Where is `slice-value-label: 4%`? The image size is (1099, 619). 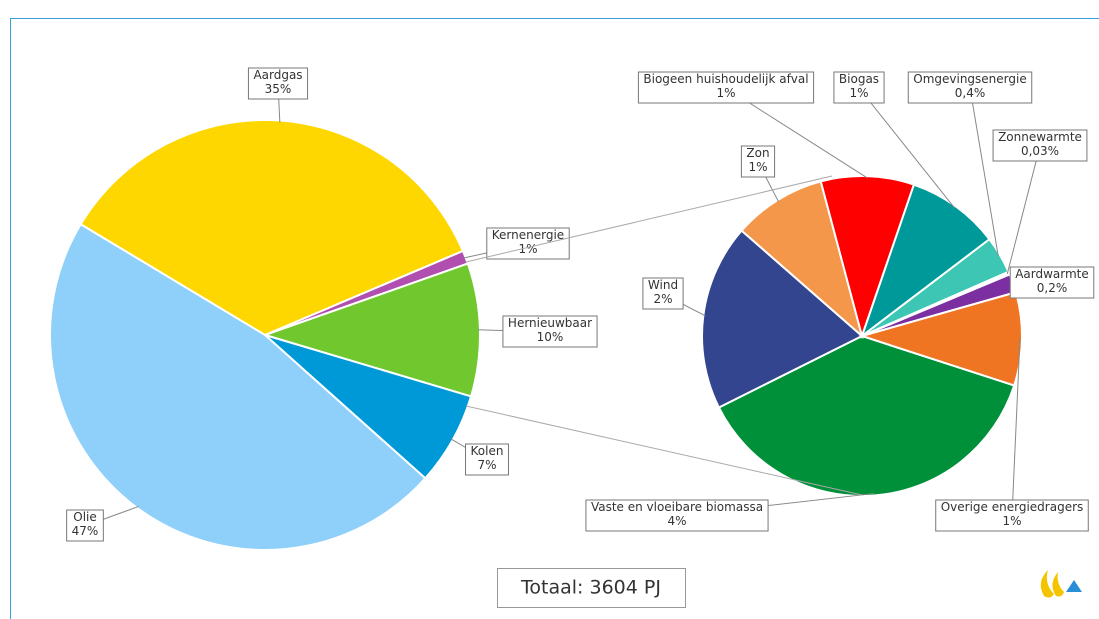 slice-value-label: 4% is located at coordinates (676, 521).